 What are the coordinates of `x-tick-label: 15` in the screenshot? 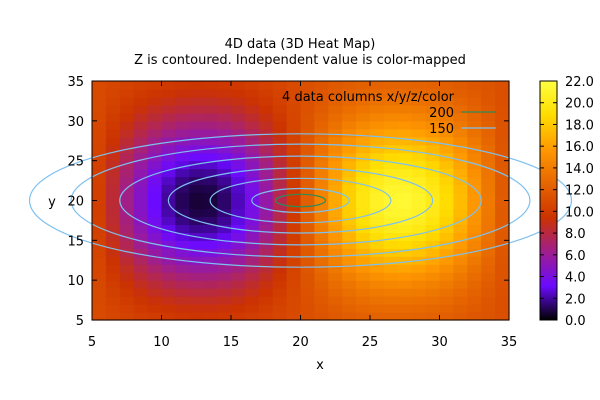 It's located at (231, 342).